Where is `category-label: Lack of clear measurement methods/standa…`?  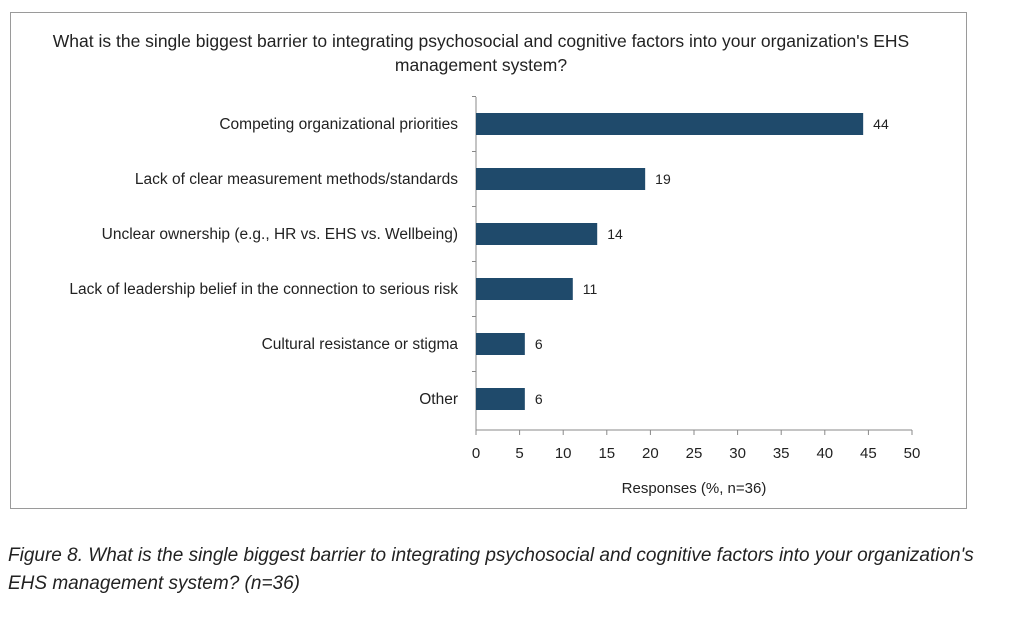
category-label: Lack of clear measurement methods/standa… is located at coordinates (296, 179).